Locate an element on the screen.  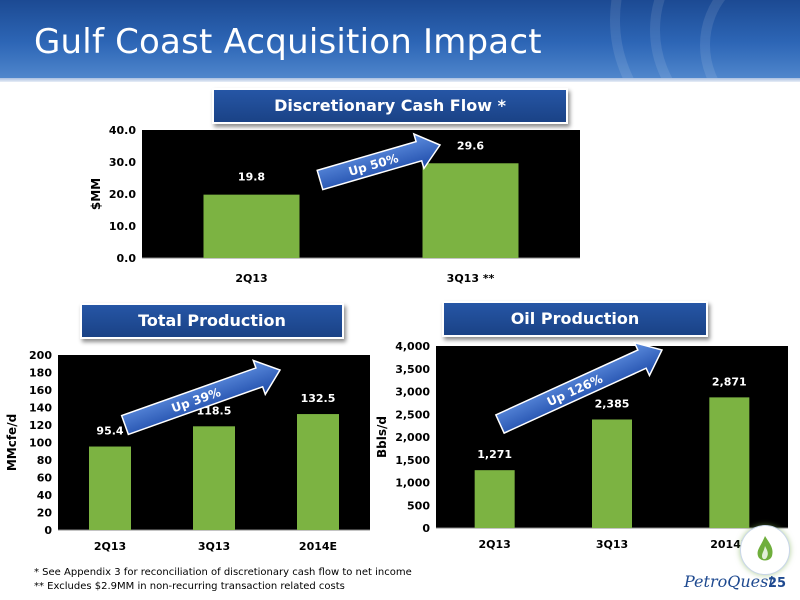
page-number: 25 is located at coordinates (777, 583).